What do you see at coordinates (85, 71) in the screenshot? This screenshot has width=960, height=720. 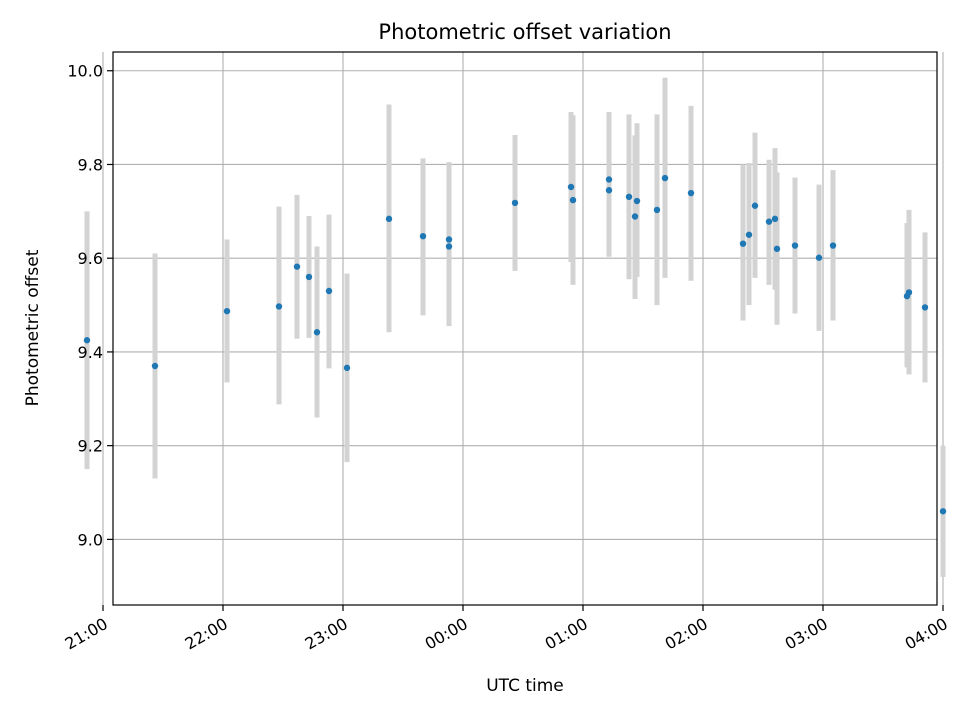 I see `y-tick-label: 10.0` at bounding box center [85, 71].